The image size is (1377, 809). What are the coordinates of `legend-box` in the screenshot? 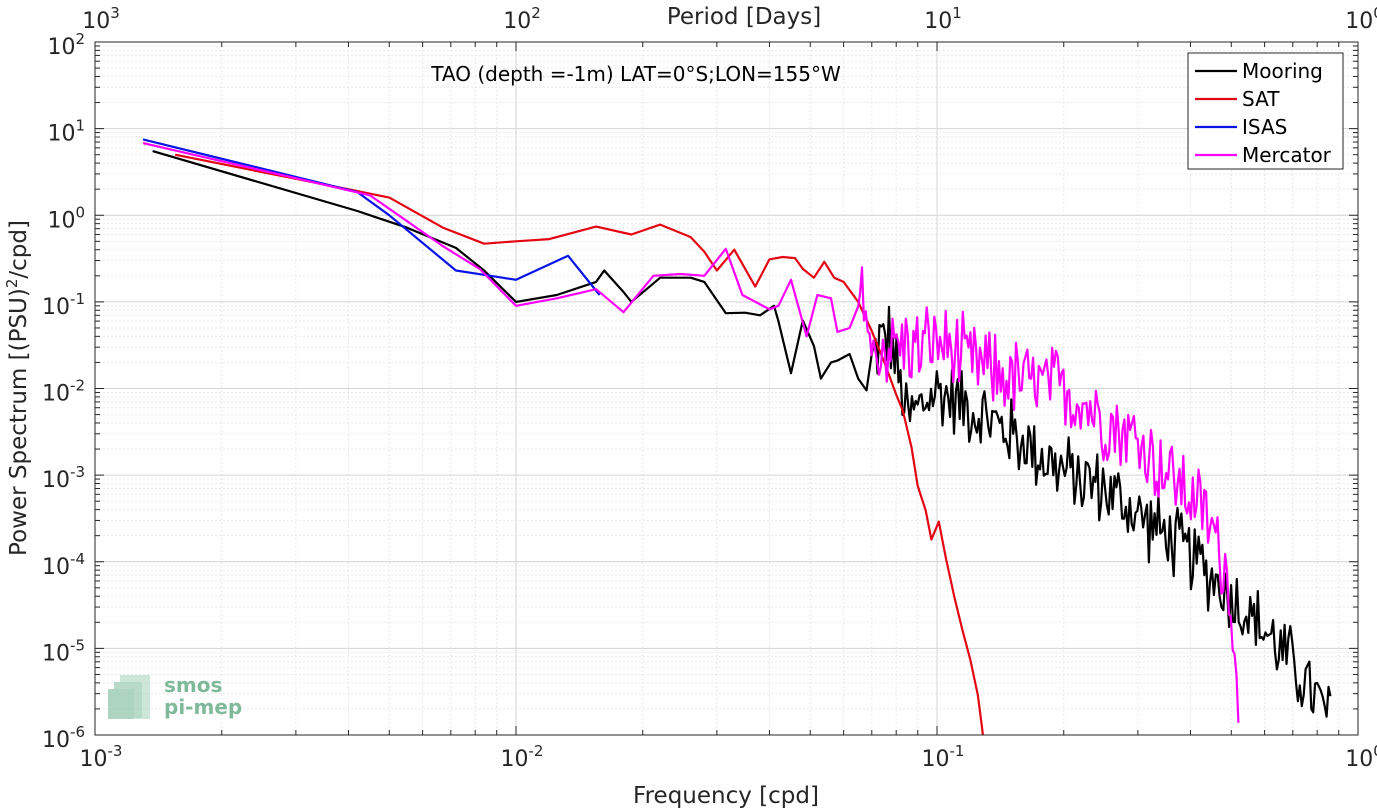 It's located at (1265, 111).